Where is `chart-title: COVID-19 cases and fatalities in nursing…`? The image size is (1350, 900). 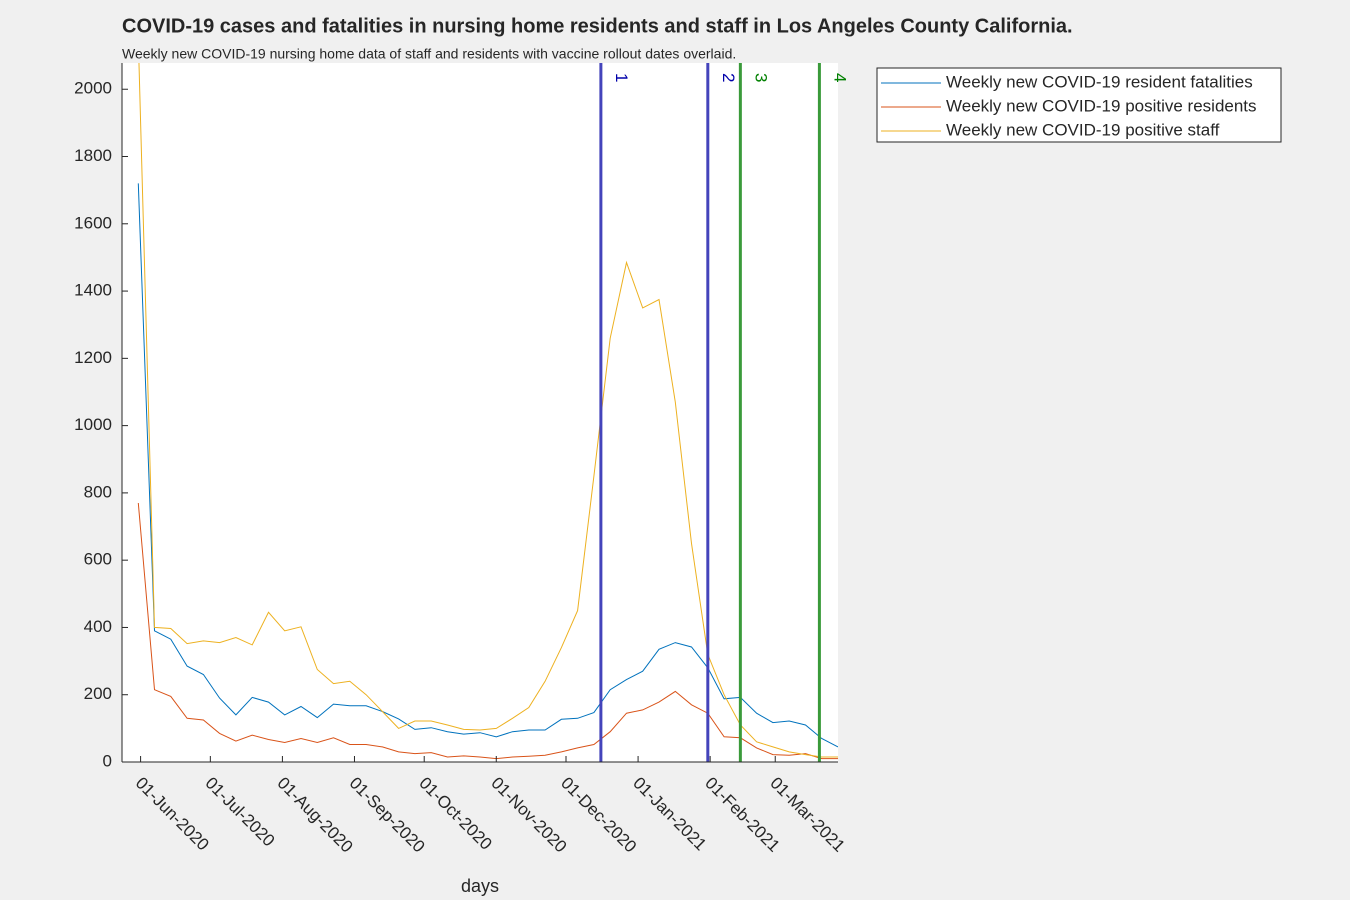 chart-title: COVID-19 cases and fatalities in nursing… is located at coordinates (597, 26).